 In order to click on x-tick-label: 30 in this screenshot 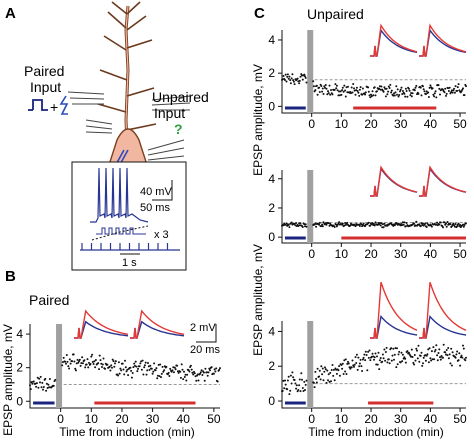, I will do `click(401, 419)`.